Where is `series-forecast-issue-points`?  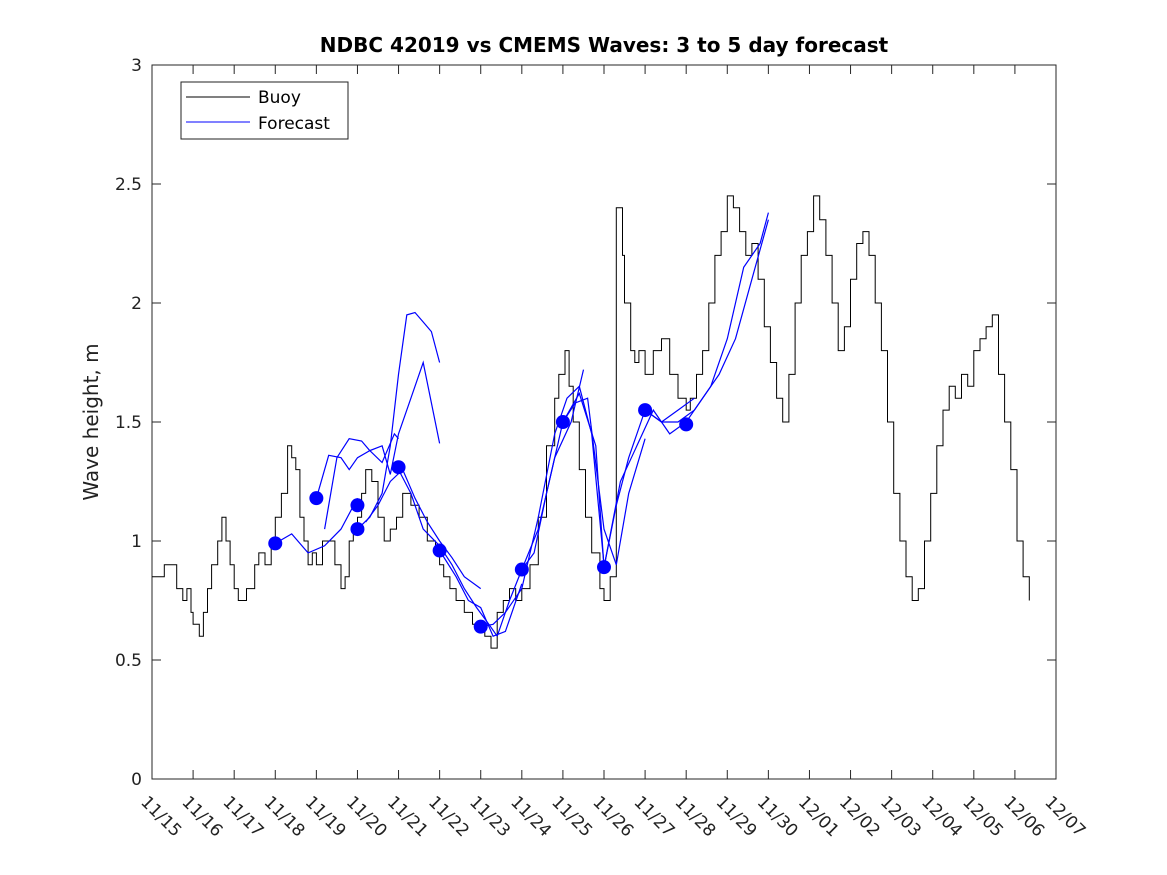 series-forecast-issue-points is located at coordinates (481, 518).